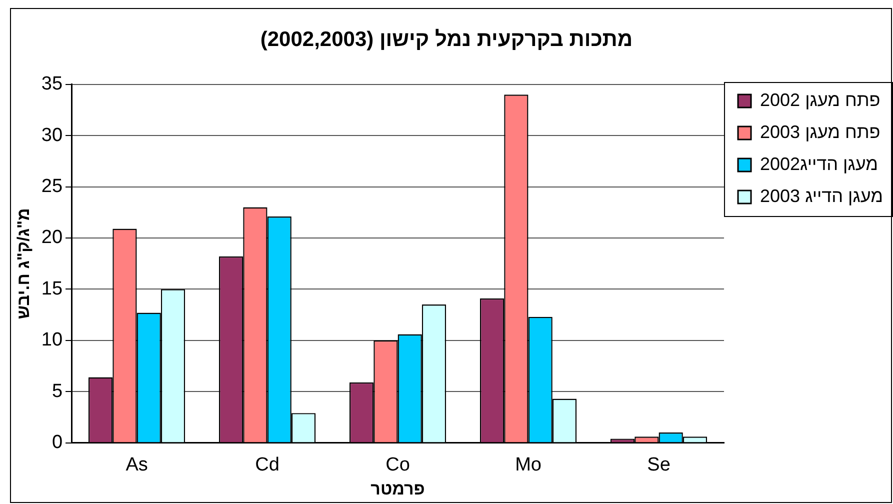 The image size is (893, 504). Describe the element at coordinates (398, 465) in the screenshot. I see `x-tick-label: Co` at that location.